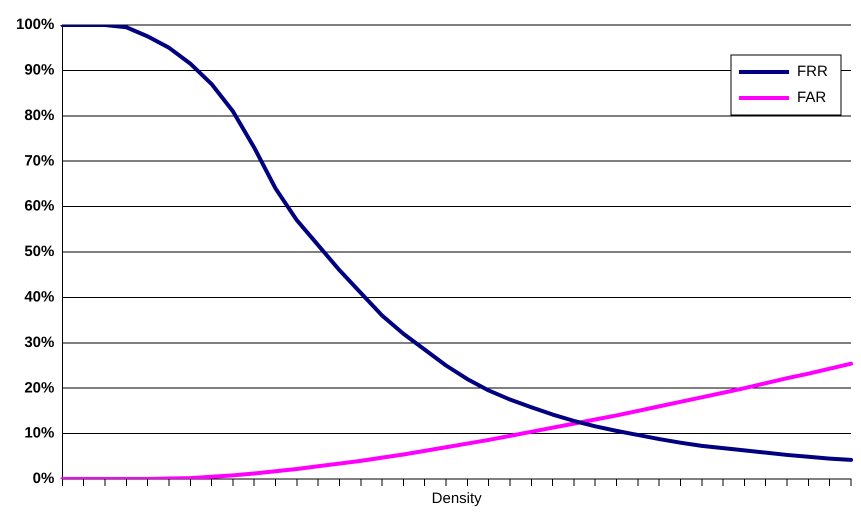 Image resolution: width=861 pixels, height=520 pixels. What do you see at coordinates (39, 342) in the screenshot?
I see `y-tick-label: 30%` at bounding box center [39, 342].